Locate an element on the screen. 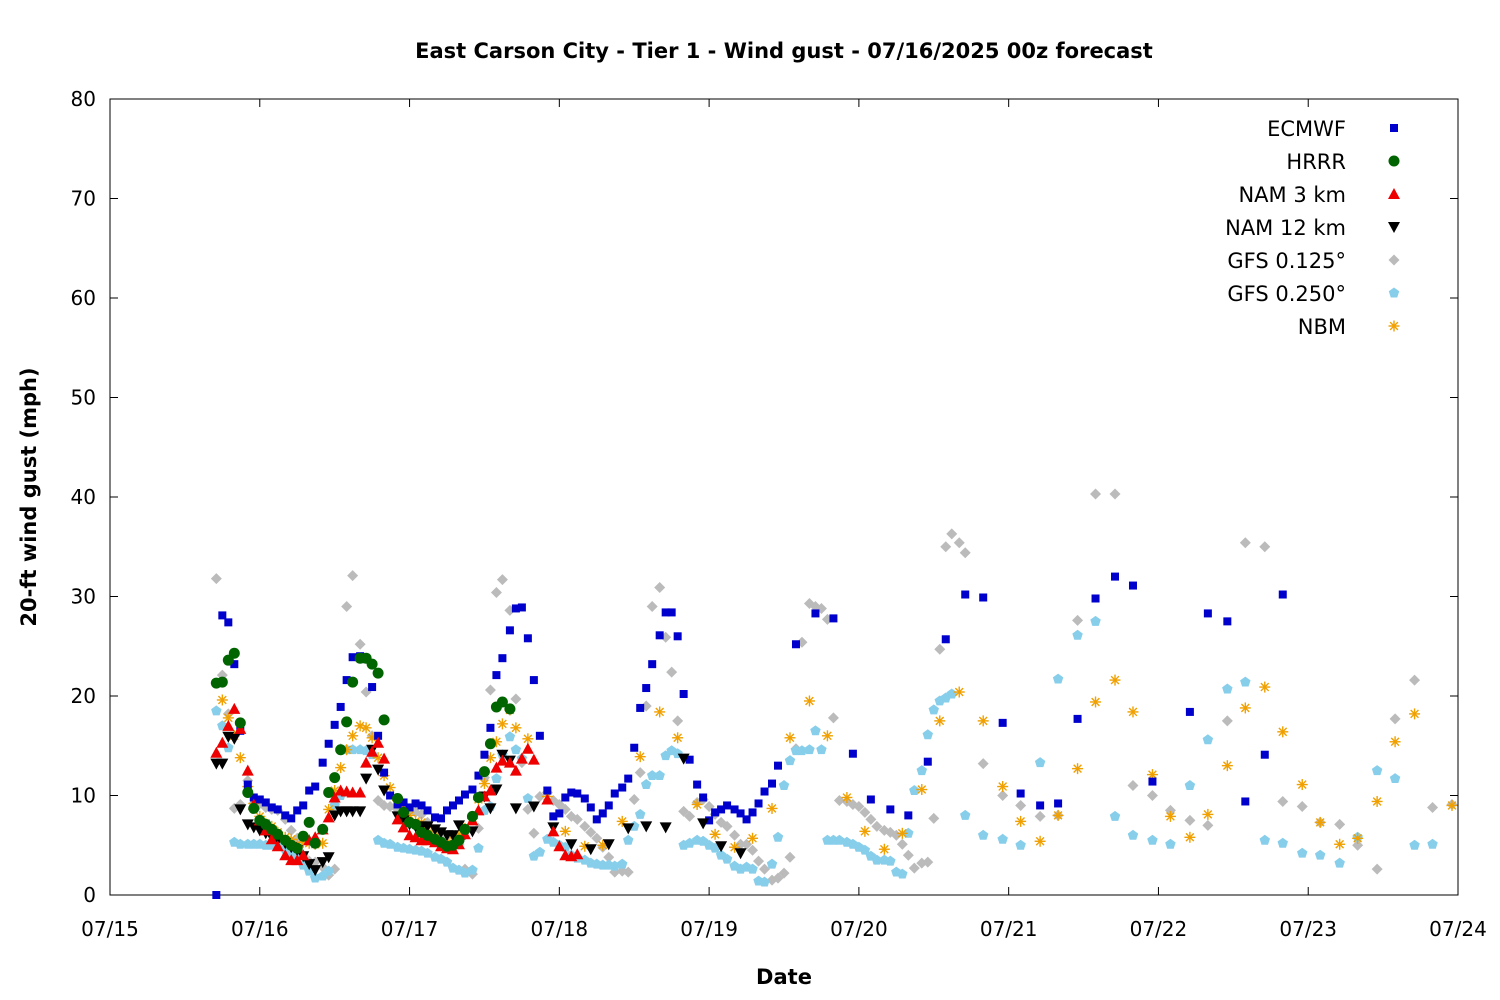 The height and width of the screenshot is (1000, 1500). legend-marker-ecmwf is located at coordinates (1394, 128).